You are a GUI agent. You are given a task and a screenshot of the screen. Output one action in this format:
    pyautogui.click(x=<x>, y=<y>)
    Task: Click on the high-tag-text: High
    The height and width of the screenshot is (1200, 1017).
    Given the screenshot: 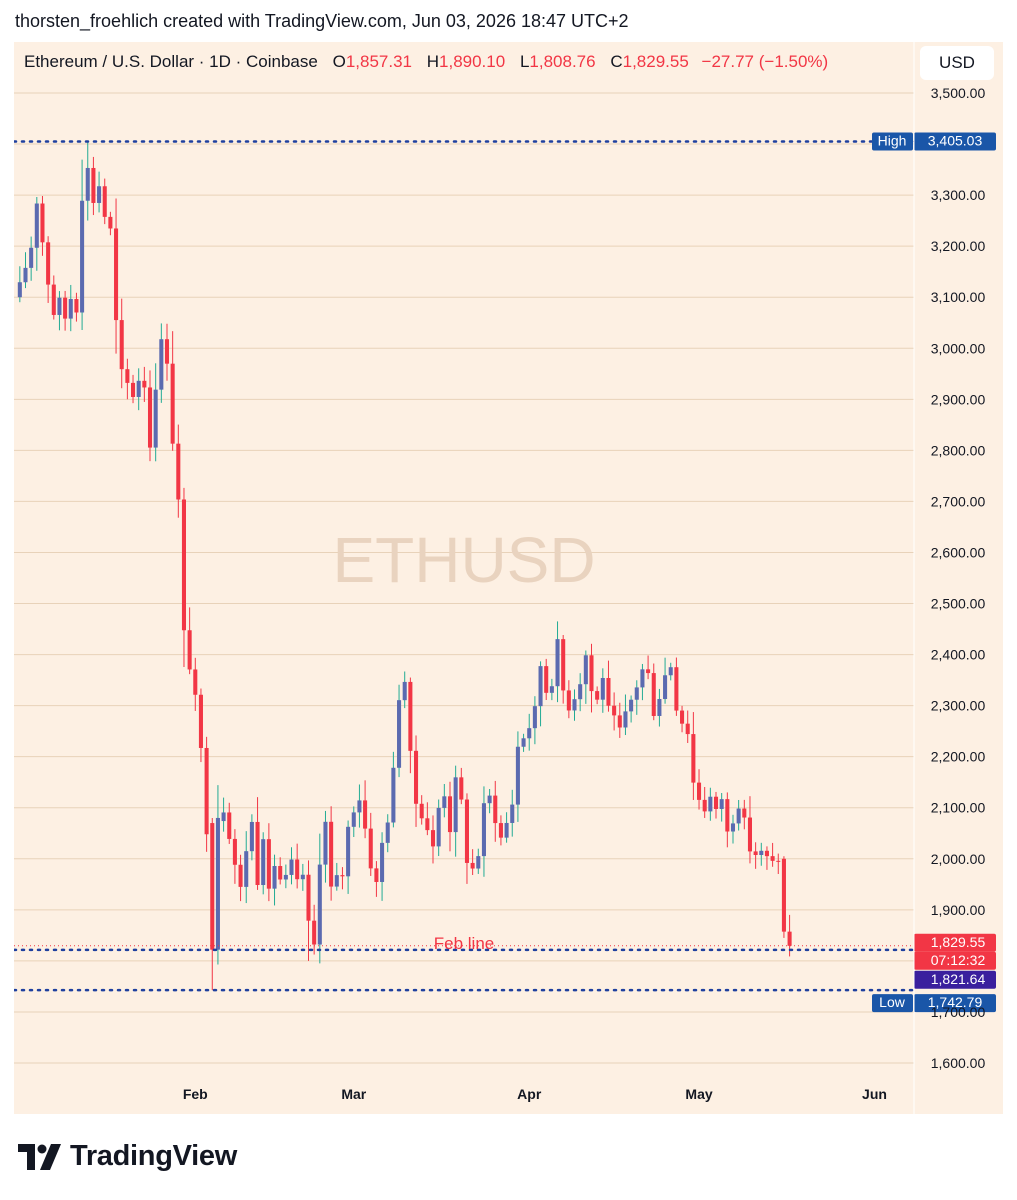 What is the action you would take?
    pyautogui.click(x=892, y=140)
    